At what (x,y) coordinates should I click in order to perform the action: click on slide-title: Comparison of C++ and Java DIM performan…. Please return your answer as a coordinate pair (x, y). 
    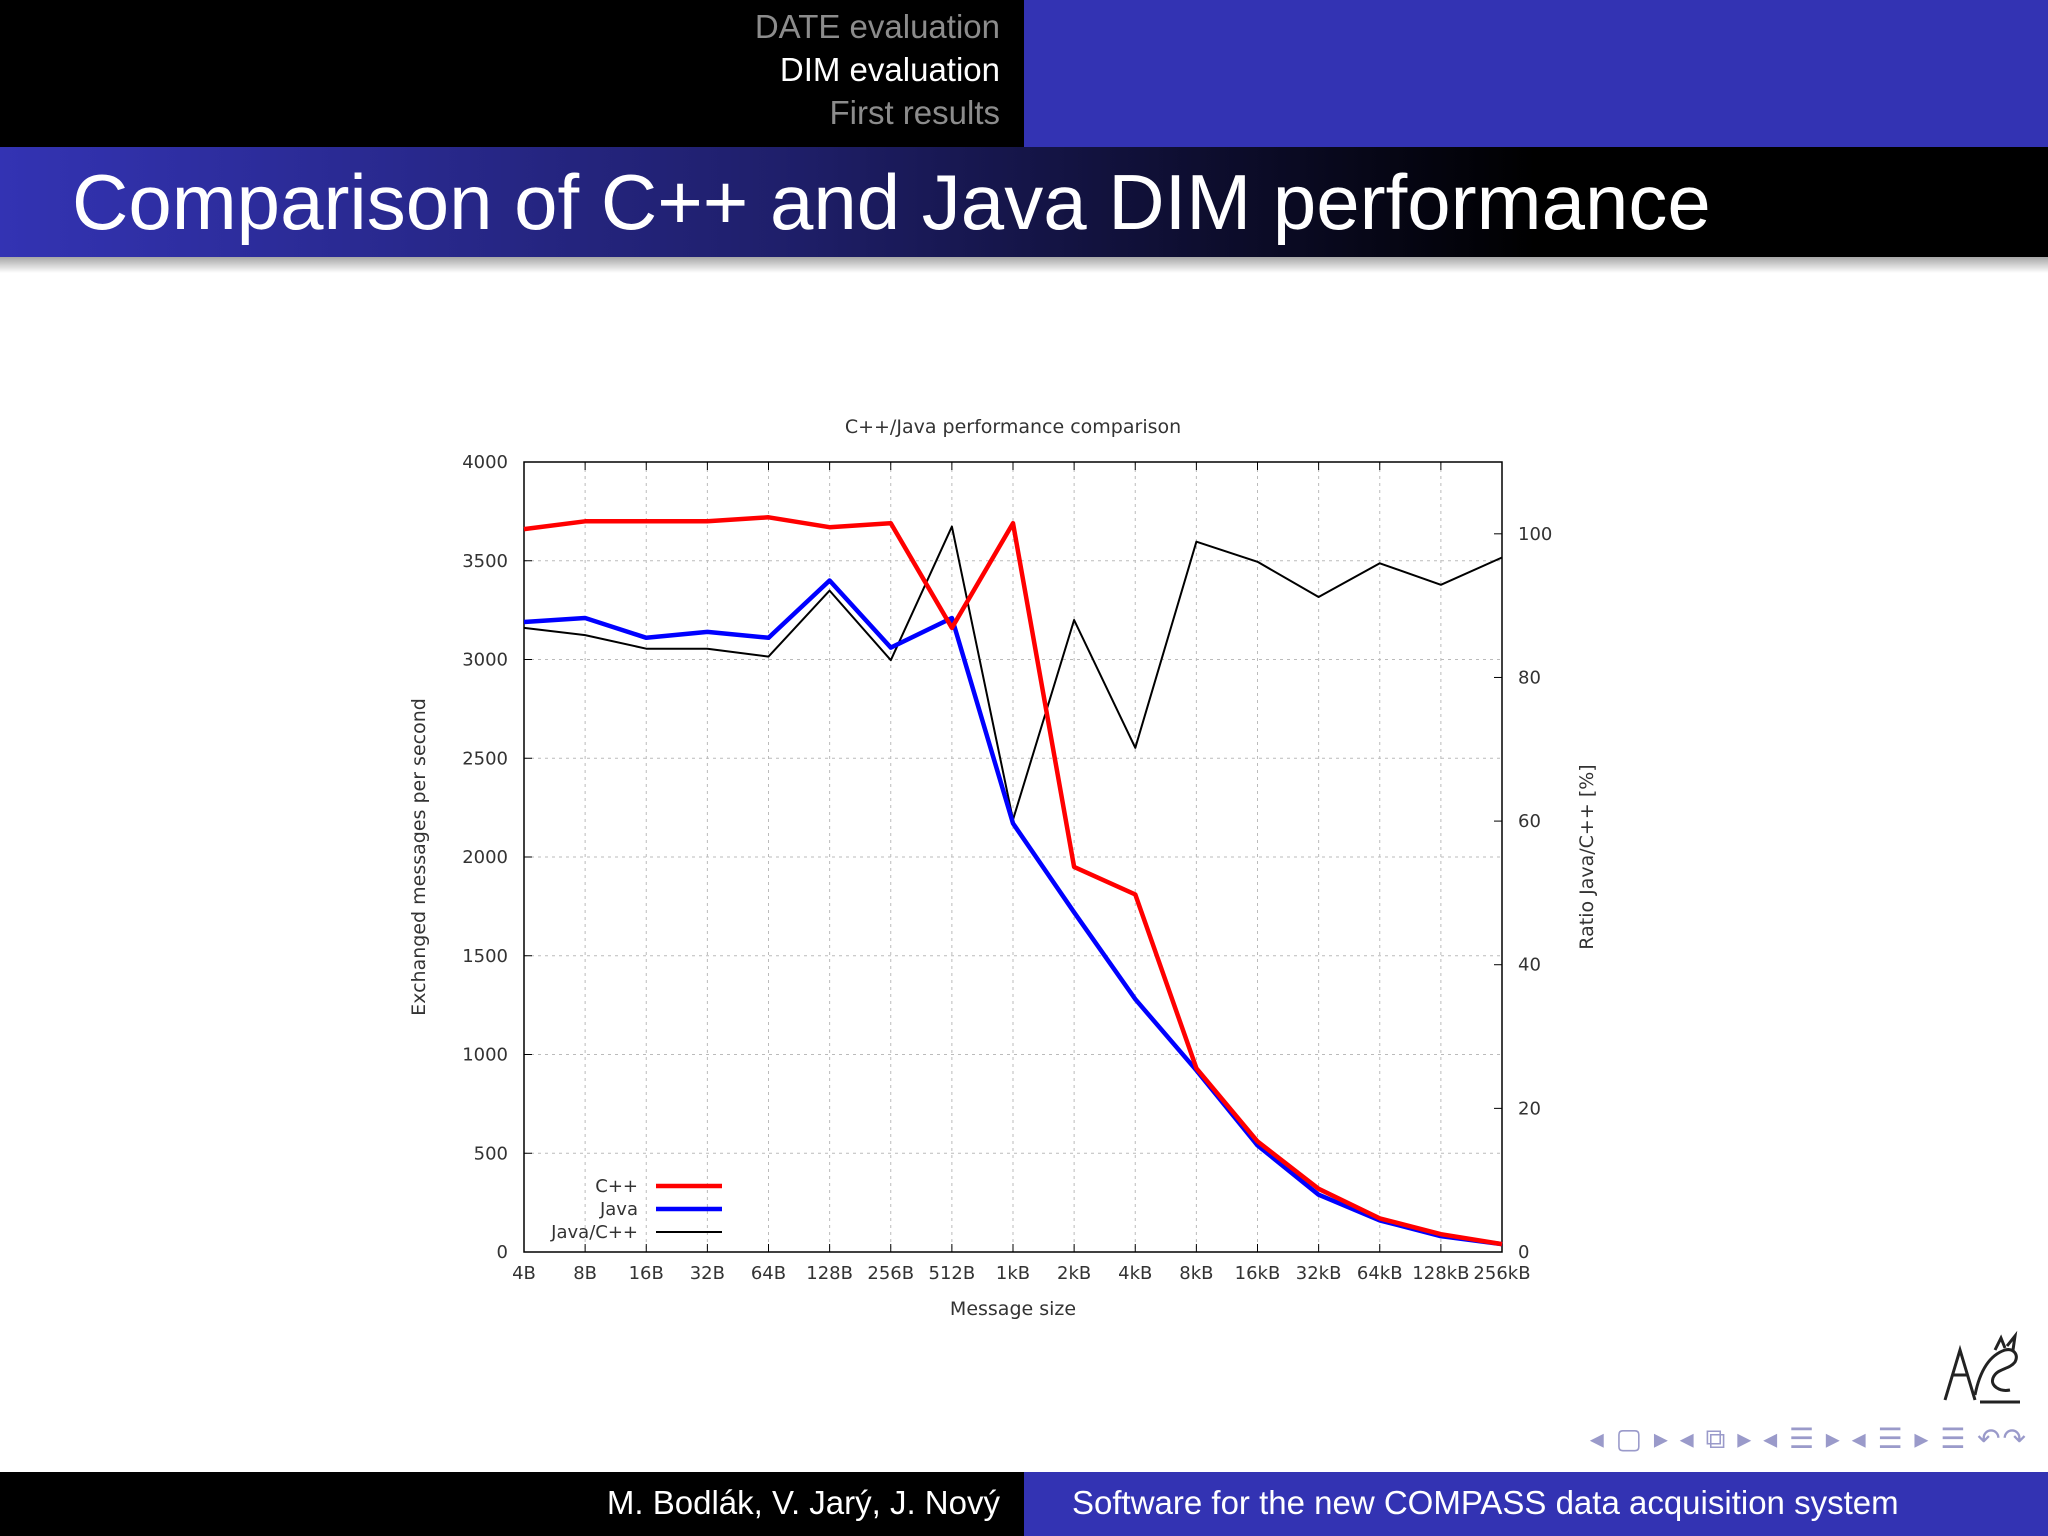
    Looking at the image, I should click on (891, 202).